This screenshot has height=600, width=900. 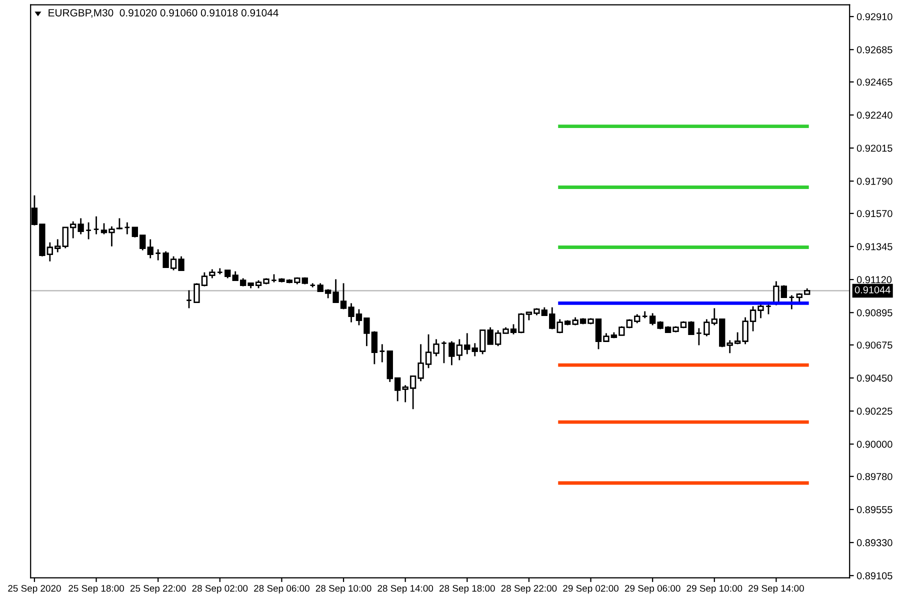 What do you see at coordinates (874, 16) in the screenshot?
I see `y-tick-label: 0.92910` at bounding box center [874, 16].